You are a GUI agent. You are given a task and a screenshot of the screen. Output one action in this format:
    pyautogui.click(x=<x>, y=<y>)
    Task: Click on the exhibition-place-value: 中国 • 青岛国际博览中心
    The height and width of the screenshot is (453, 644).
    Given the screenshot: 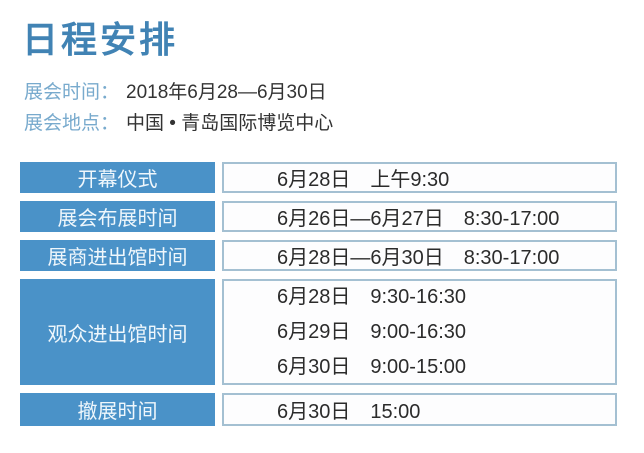 What is the action you would take?
    pyautogui.click(x=230, y=123)
    